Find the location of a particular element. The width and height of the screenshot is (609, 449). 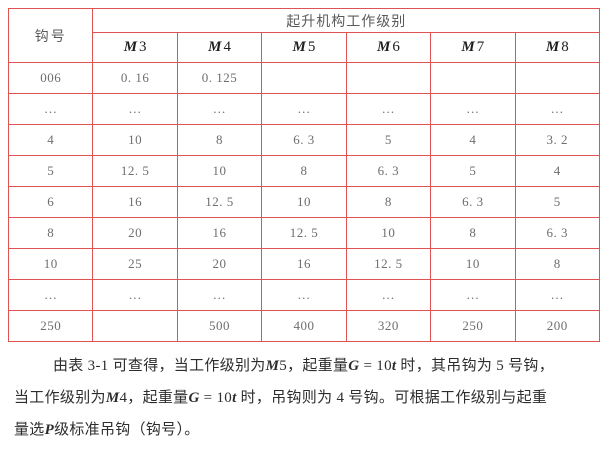

grade-number: 5 is located at coordinates (311, 47).